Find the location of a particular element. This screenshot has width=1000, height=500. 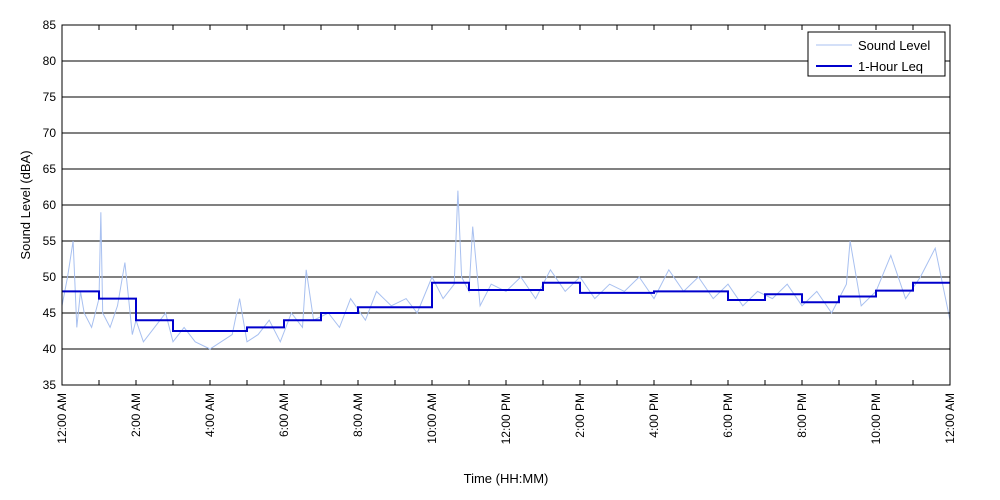

x-tick-label: 10:00 PM is located at coordinates (876, 418).